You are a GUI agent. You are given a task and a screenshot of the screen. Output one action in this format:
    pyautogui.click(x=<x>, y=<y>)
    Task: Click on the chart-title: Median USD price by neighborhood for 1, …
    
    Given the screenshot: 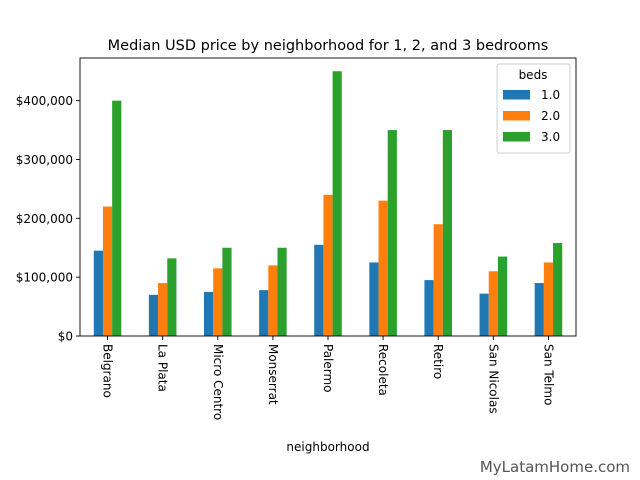 What is the action you would take?
    pyautogui.click(x=328, y=46)
    